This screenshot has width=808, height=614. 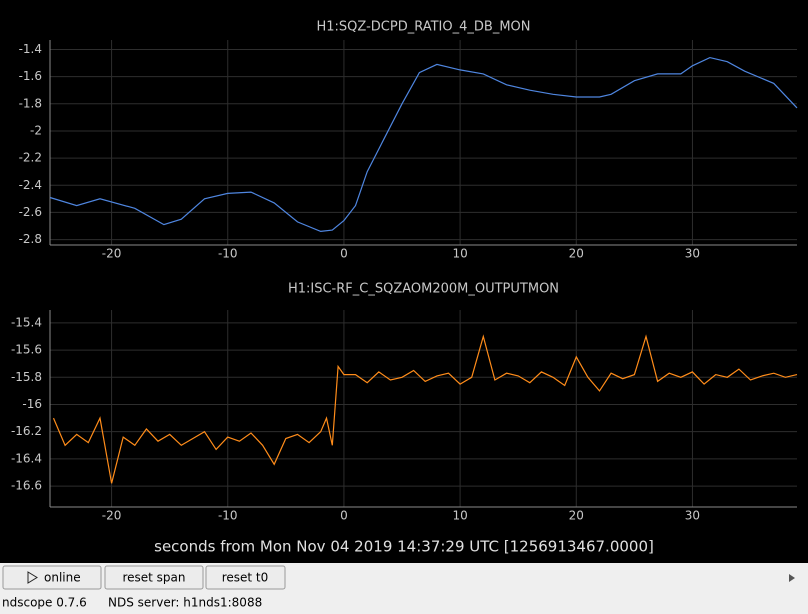 I want to click on chart-title: H1:ISC-RF_C_SQZAOM200M_OUTPUTMON, so click(x=423, y=289).